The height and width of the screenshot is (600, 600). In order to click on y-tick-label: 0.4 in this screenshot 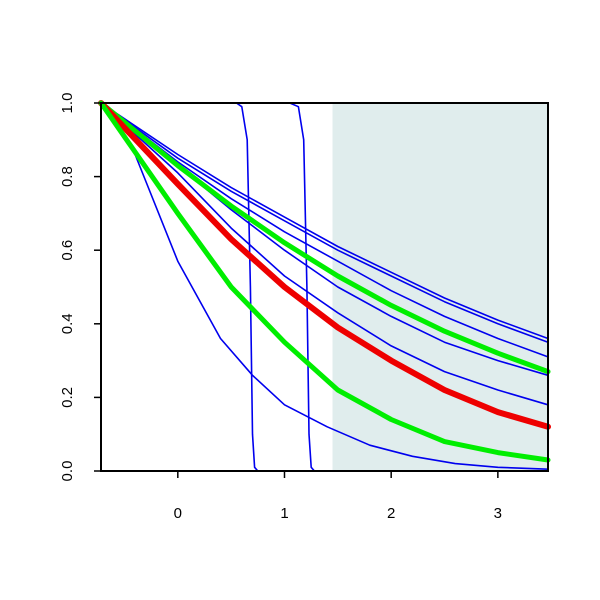, I will do `click(67, 323)`.